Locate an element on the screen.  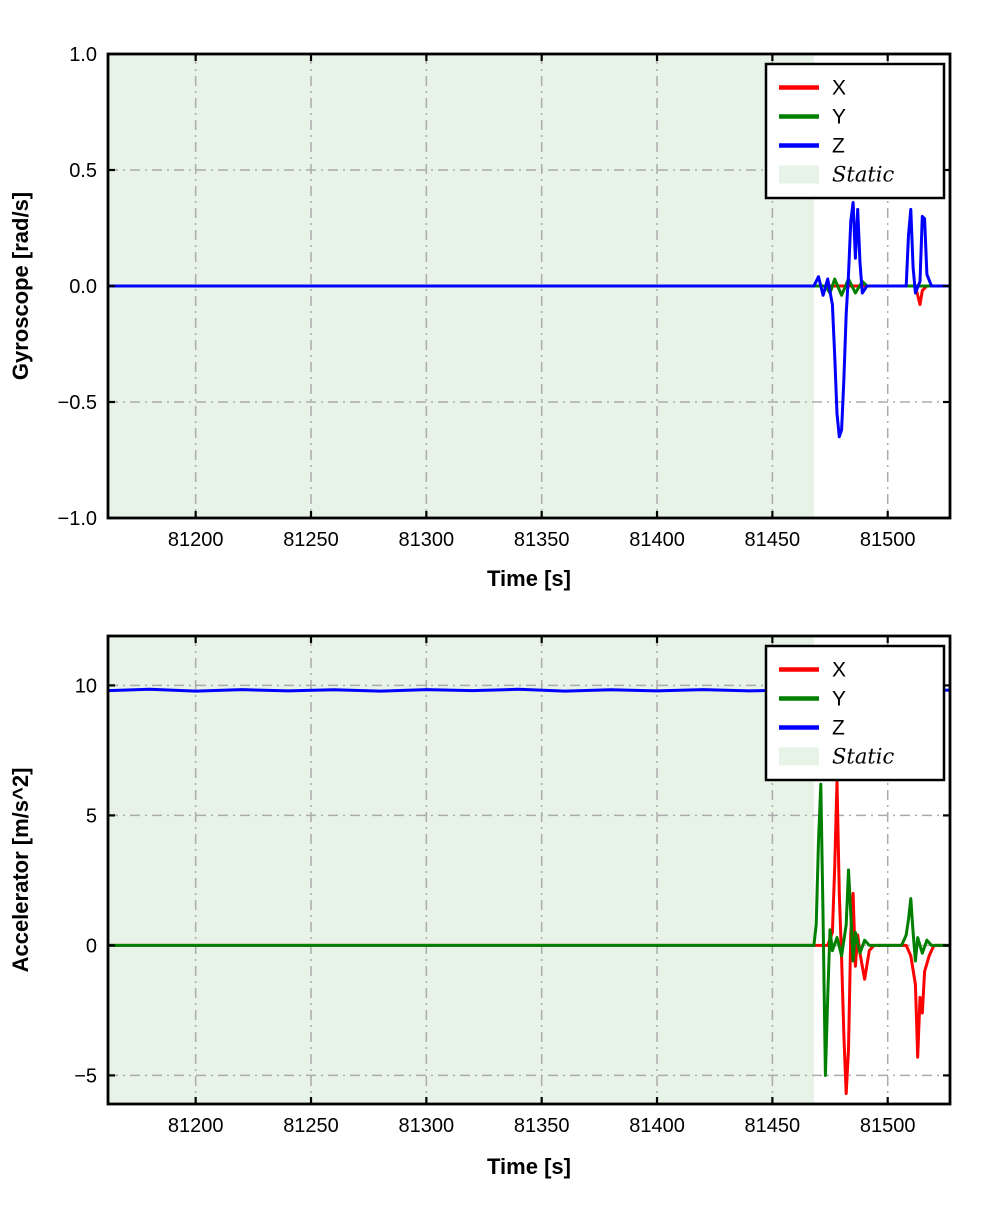
y-tick-label: −5 is located at coordinates (85, 1076).